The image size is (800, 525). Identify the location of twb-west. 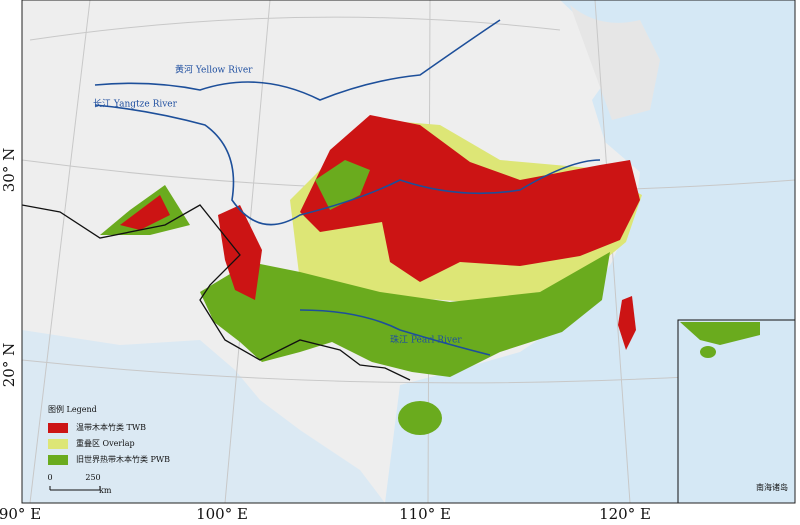
(240, 252).